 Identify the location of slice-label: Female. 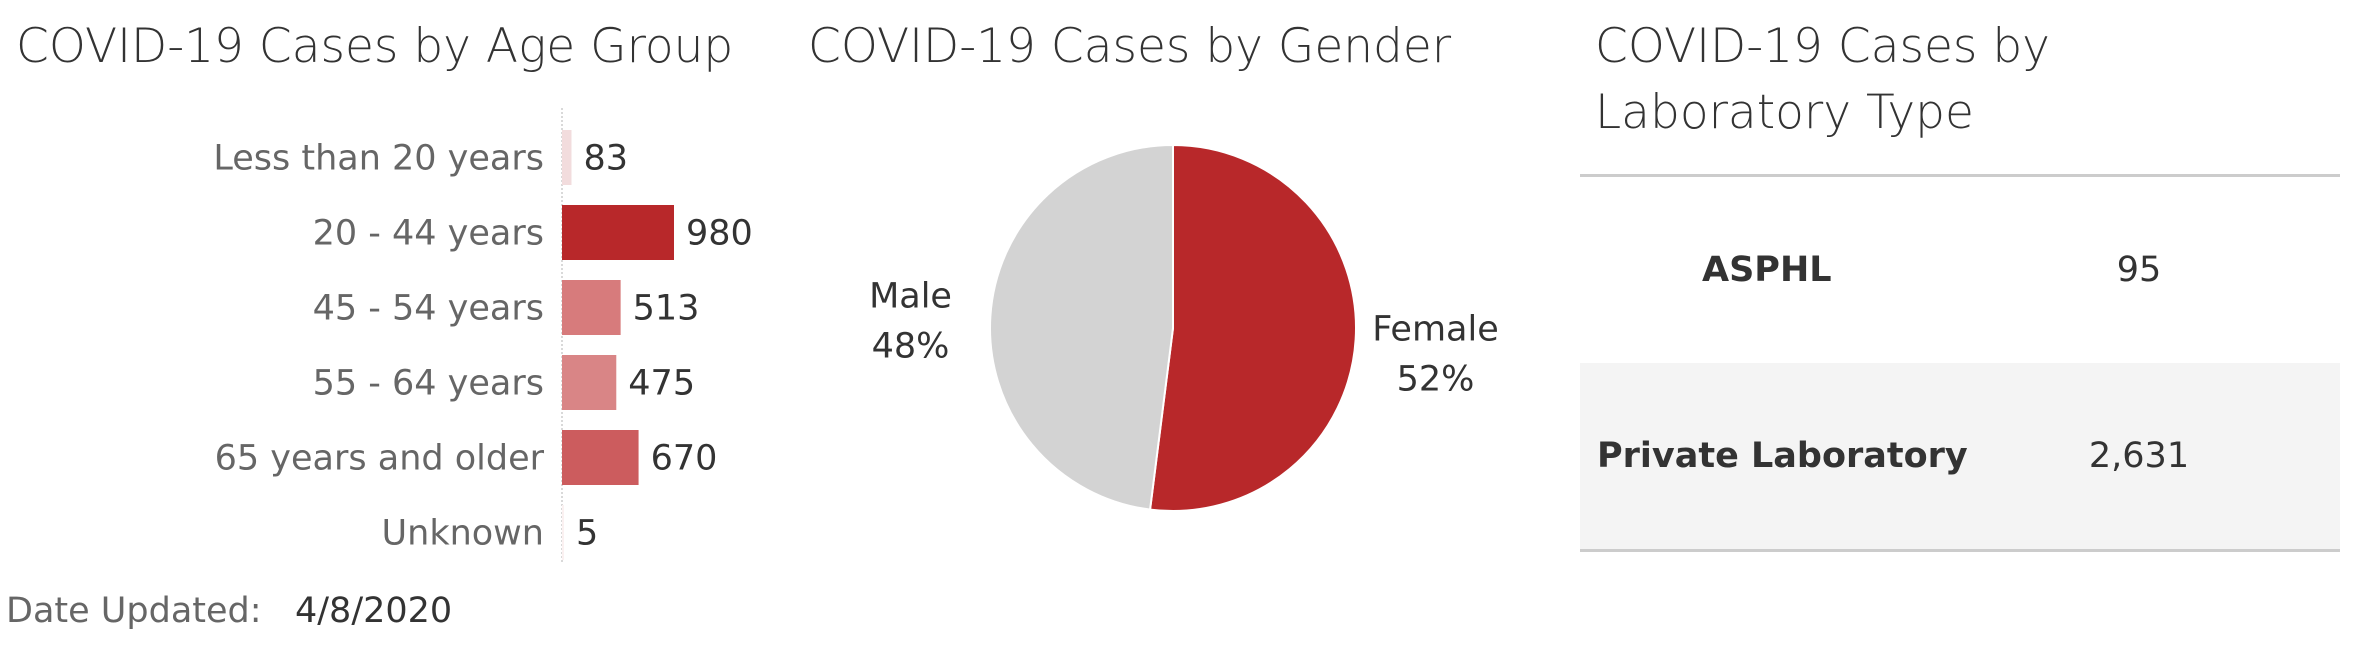
(1435, 330).